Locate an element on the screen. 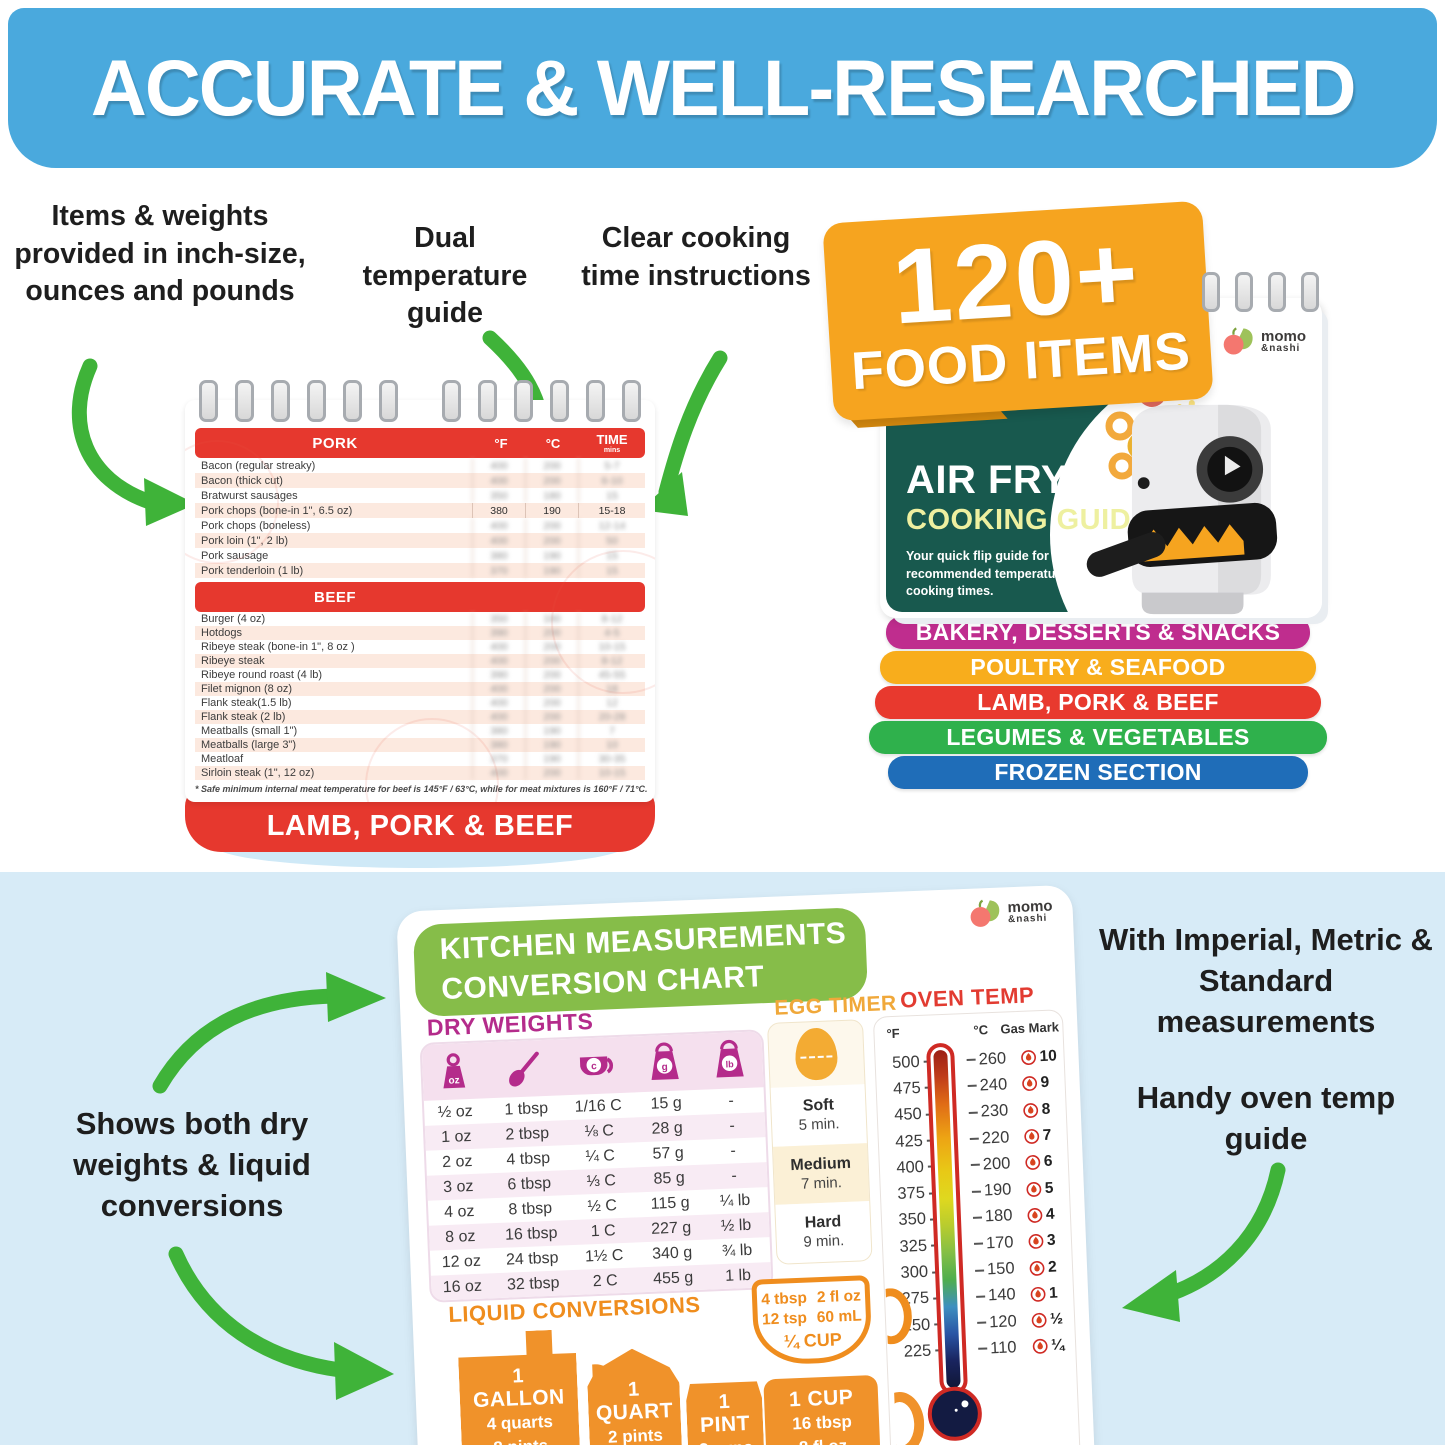 The image size is (1445, 1445). egg-timer-entry: Medium 7 min. is located at coordinates (821, 1174).